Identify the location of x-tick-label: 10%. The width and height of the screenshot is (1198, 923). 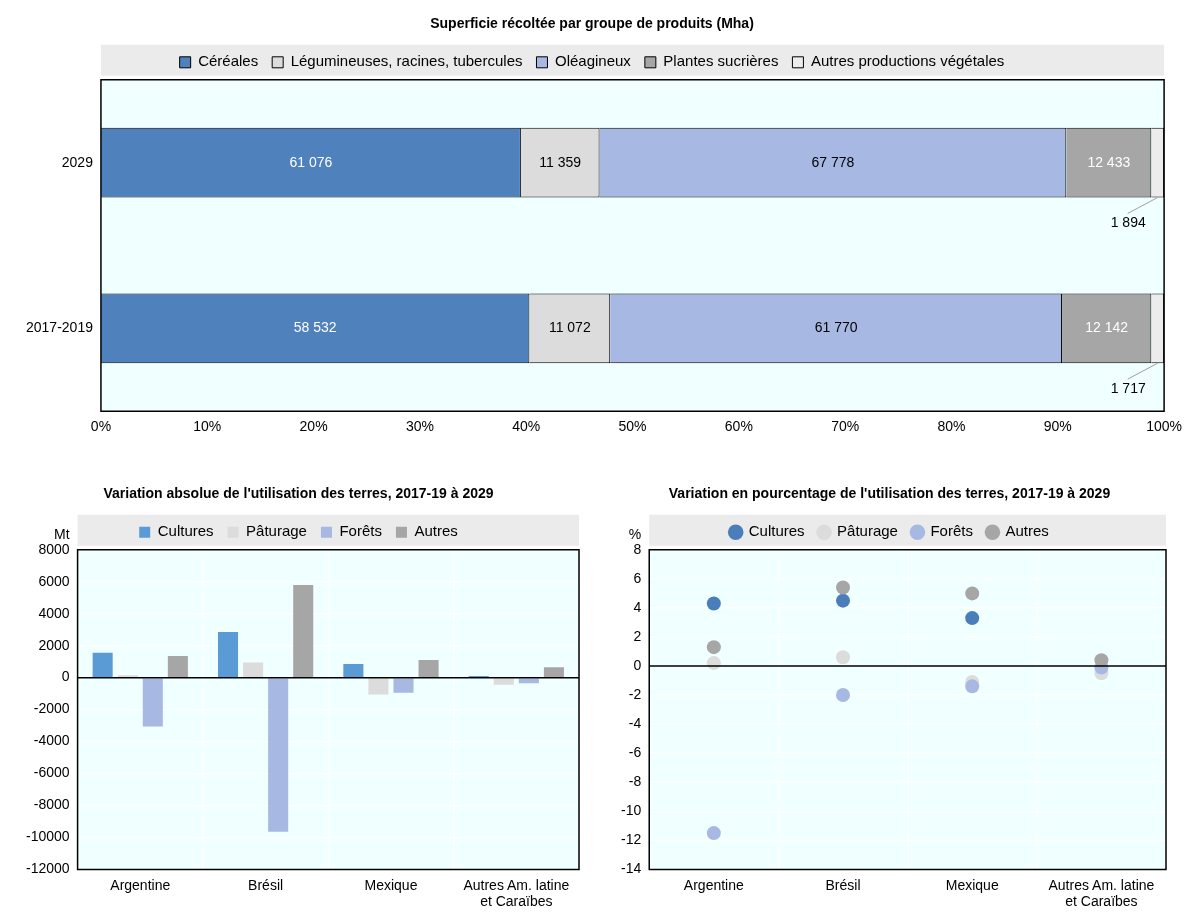
(207, 426).